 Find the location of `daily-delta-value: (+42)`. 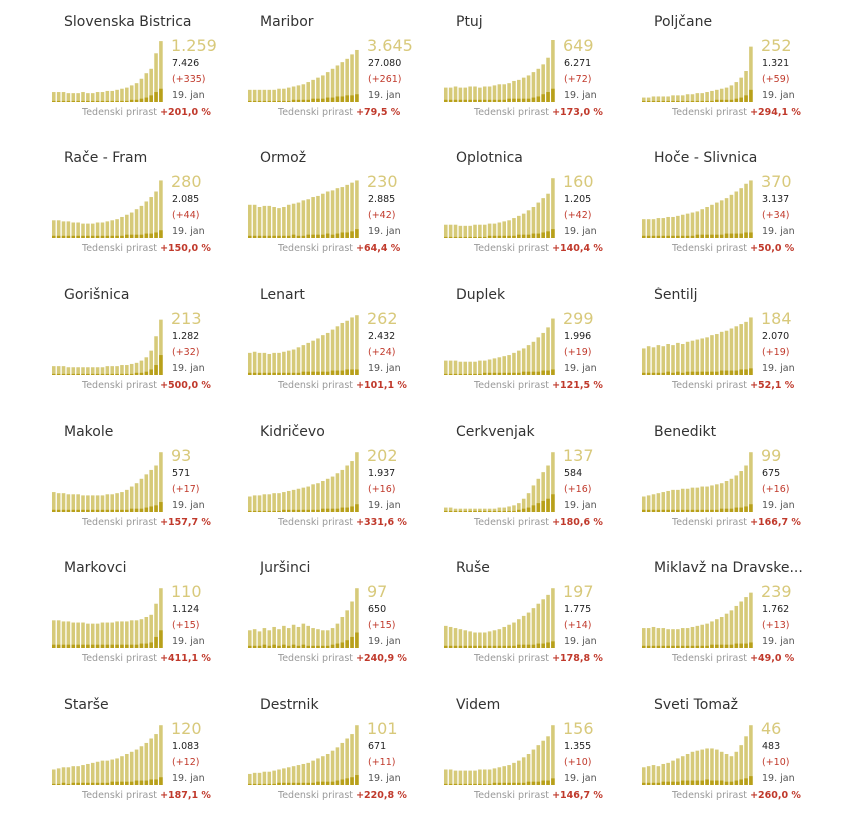

daily-delta-value: (+42) is located at coordinates (382, 215).